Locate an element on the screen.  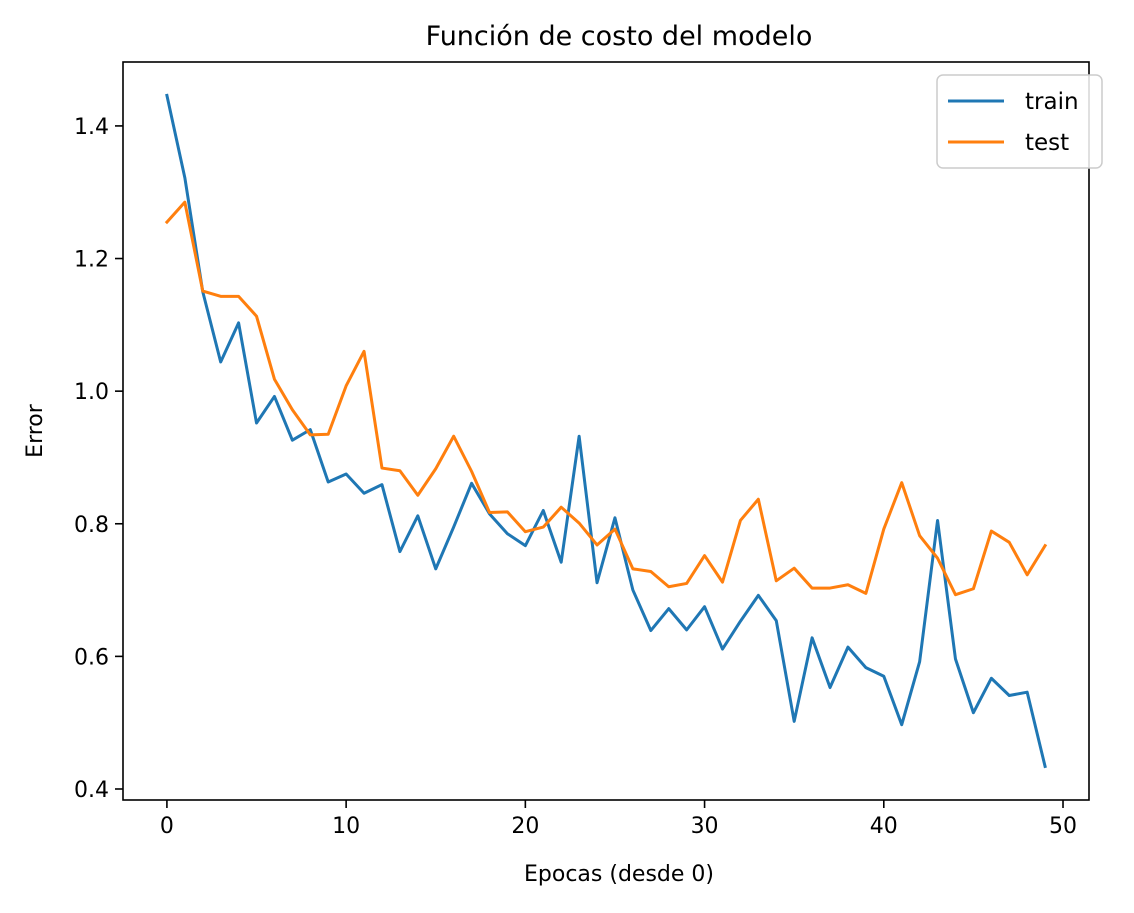
x-tick-label: 40 is located at coordinates (884, 826).